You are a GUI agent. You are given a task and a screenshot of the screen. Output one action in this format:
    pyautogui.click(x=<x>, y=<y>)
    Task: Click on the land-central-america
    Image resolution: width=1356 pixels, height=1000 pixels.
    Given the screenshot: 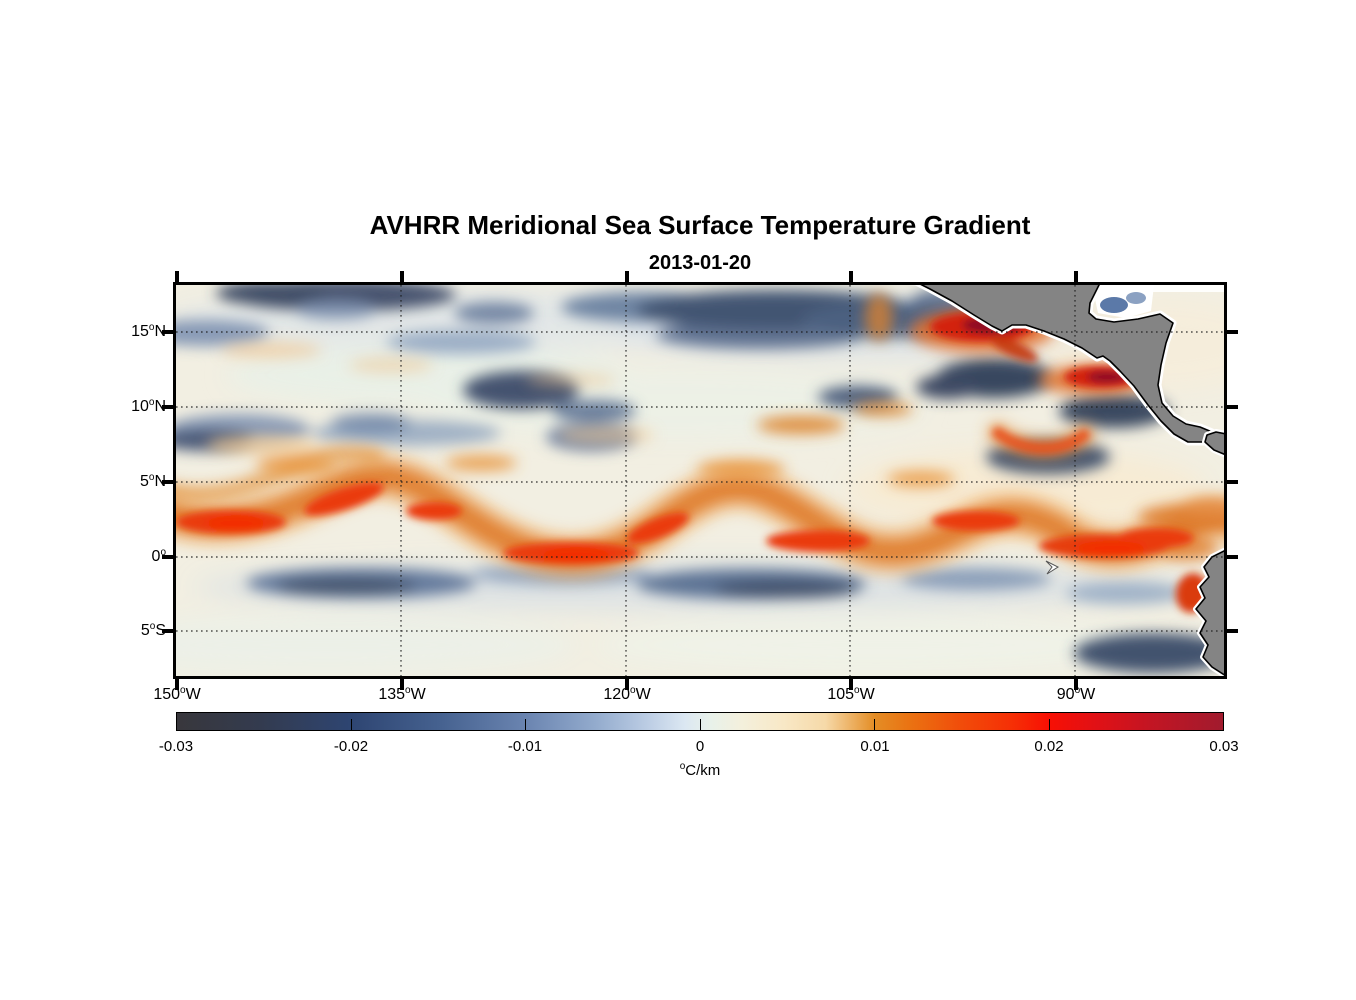 What is the action you would take?
    pyautogui.click(x=1066, y=371)
    